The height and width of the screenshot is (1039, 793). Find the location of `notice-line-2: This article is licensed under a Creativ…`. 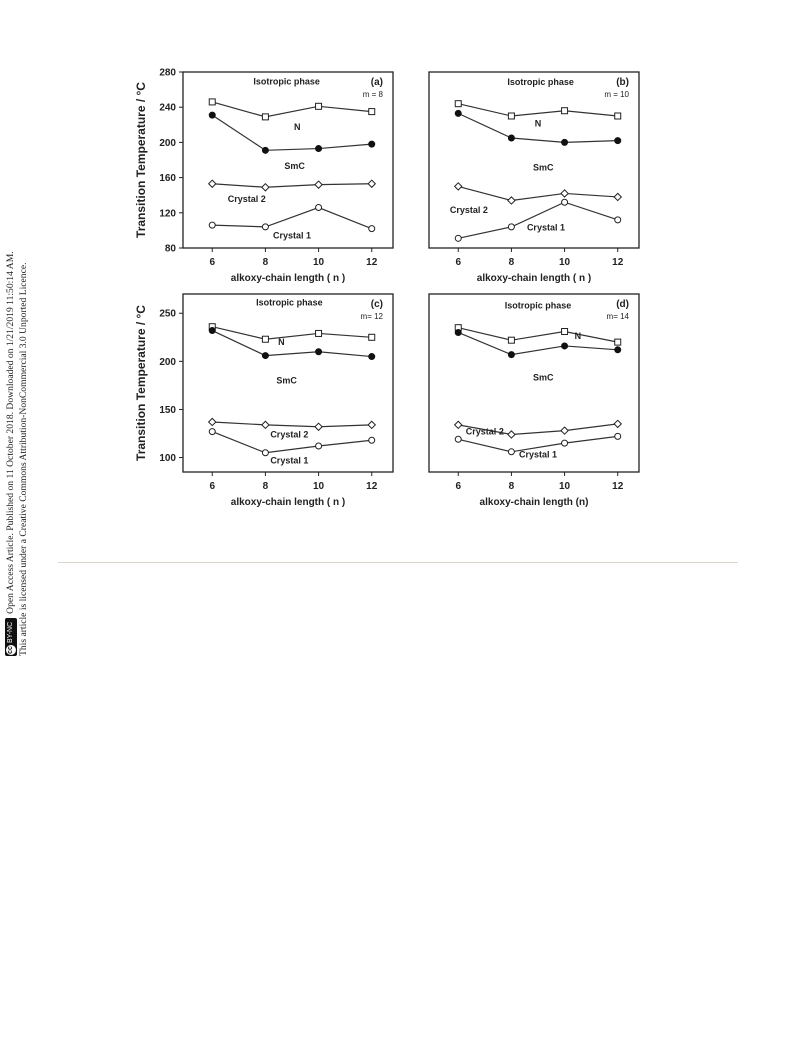

notice-line-2: This article is licensed under a Creativ… is located at coordinates (23, 459).